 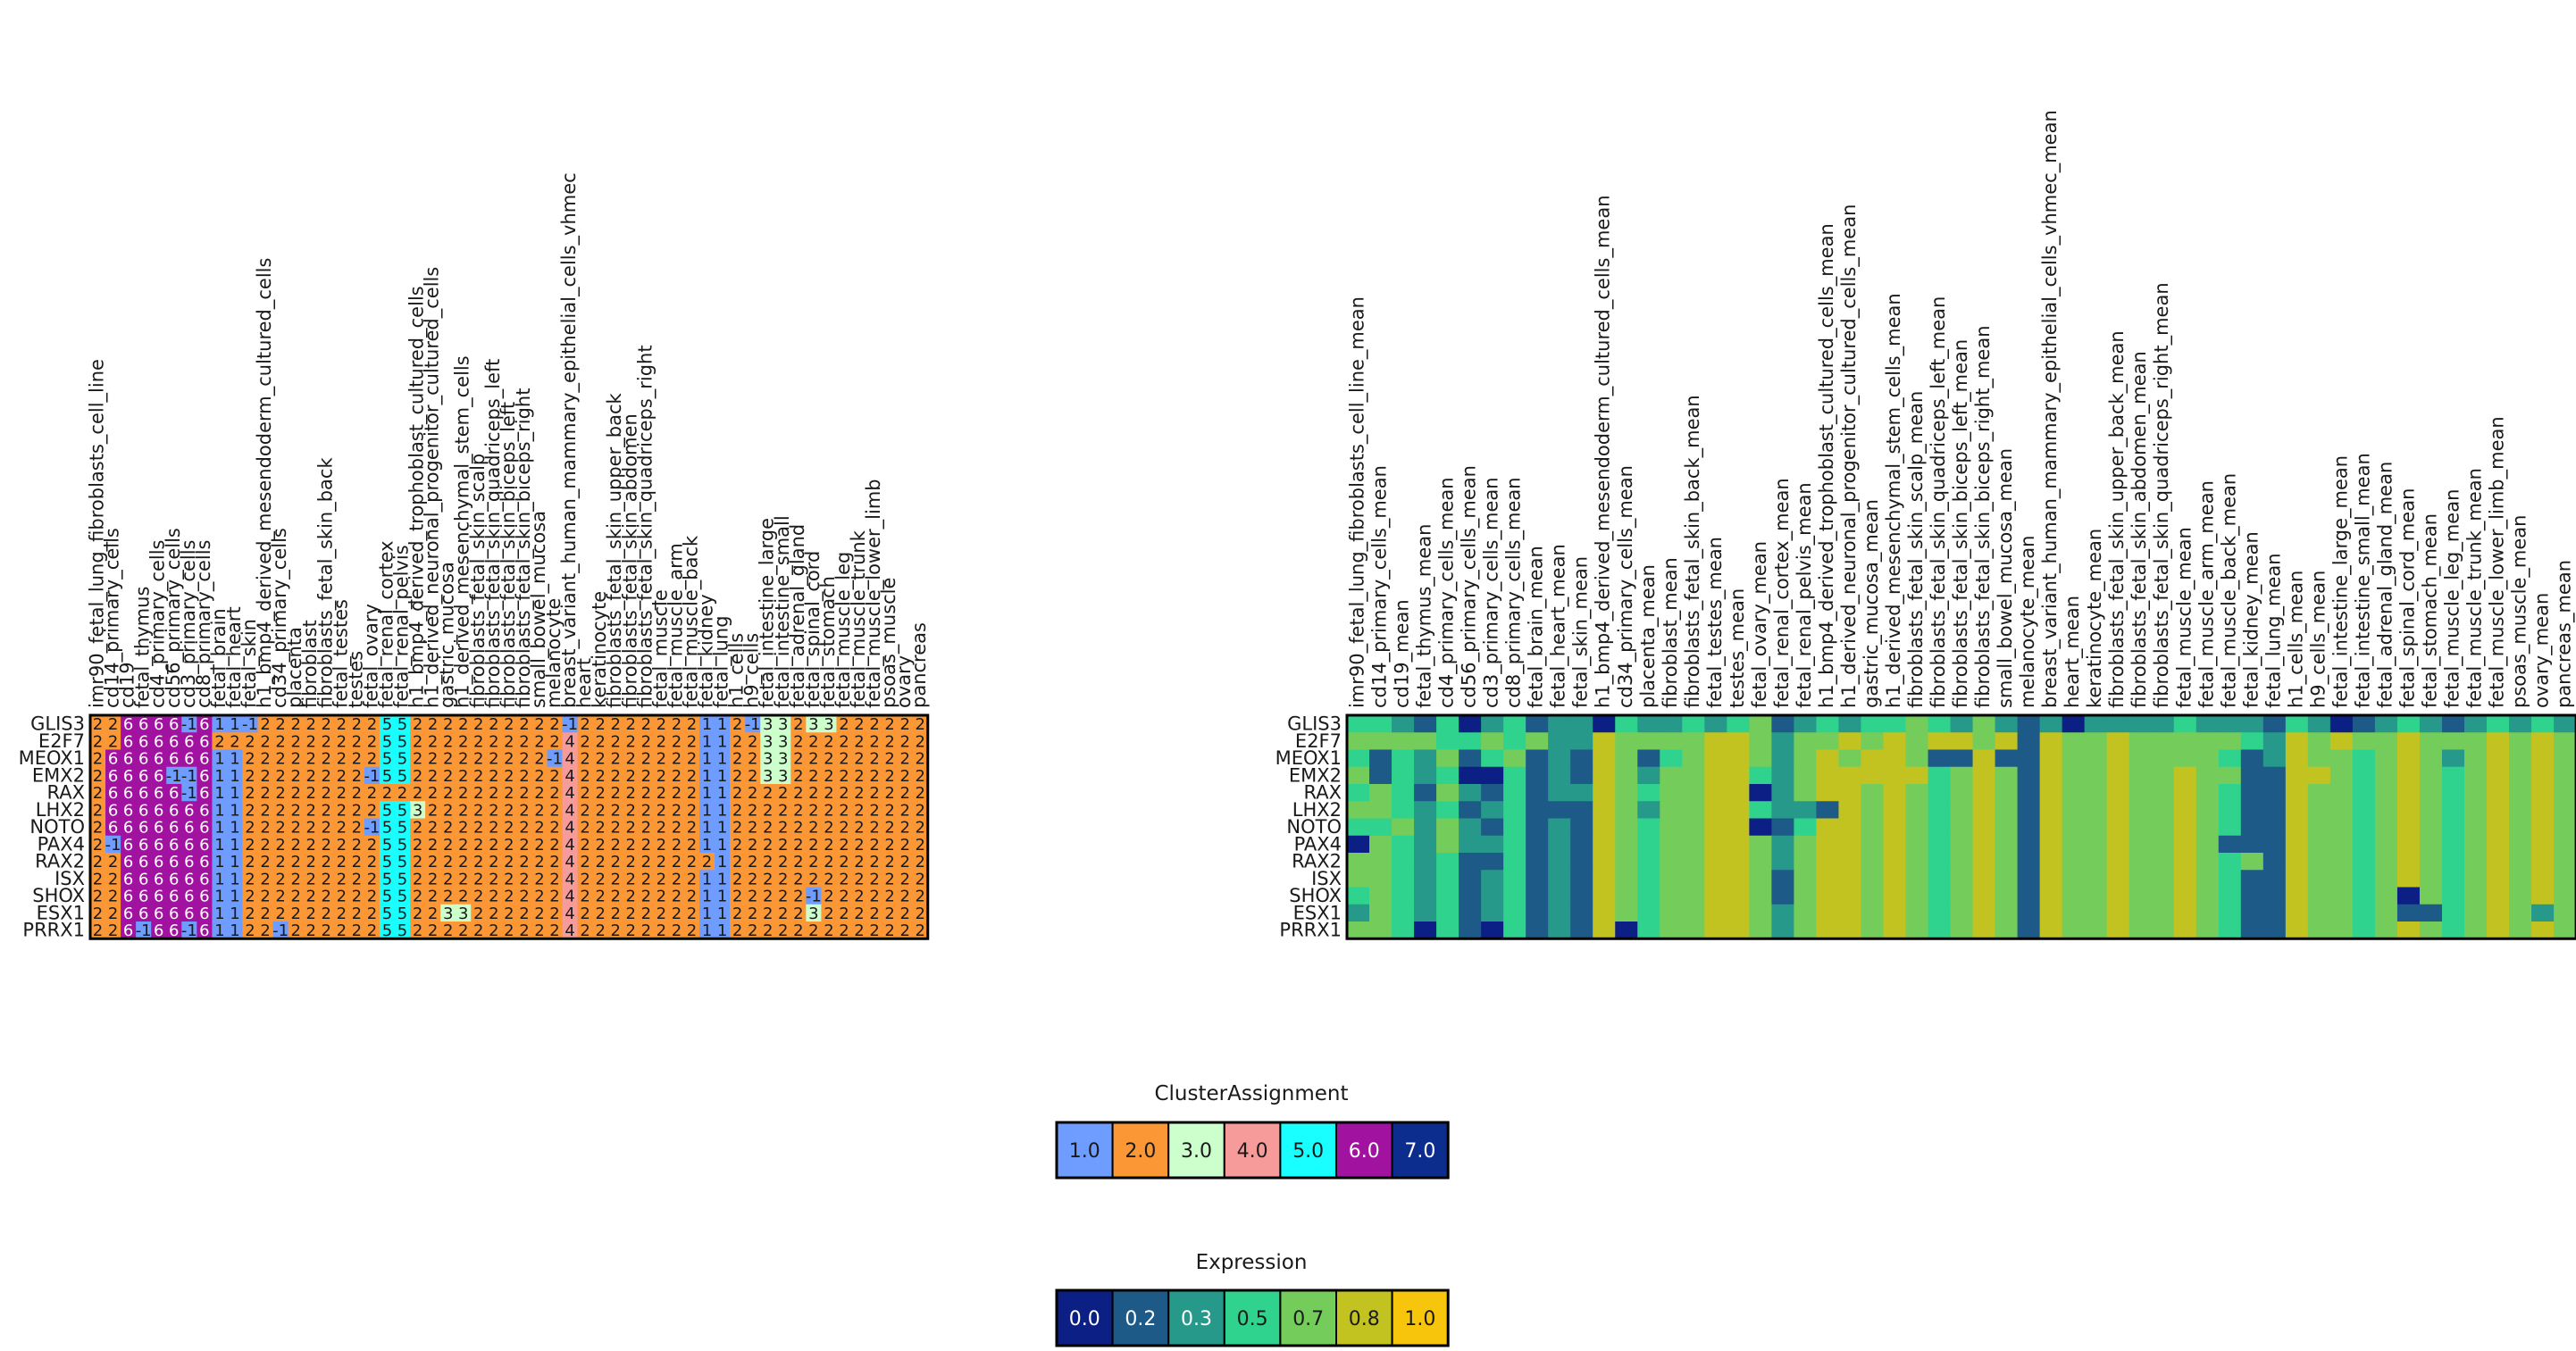 I want to click on column-label: fetal_heart_mean, so click(x=1559, y=626).